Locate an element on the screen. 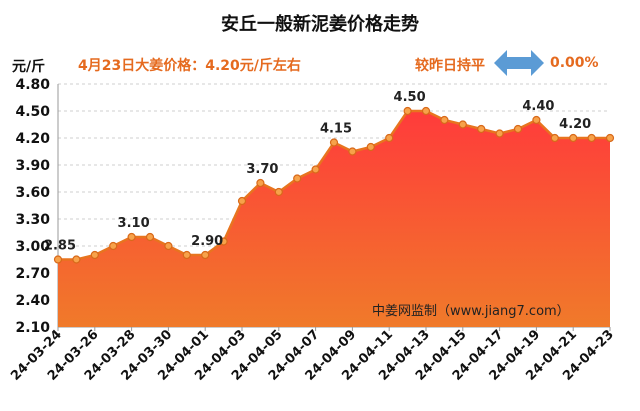  y-tick-label: 3.60 is located at coordinates (32, 193).